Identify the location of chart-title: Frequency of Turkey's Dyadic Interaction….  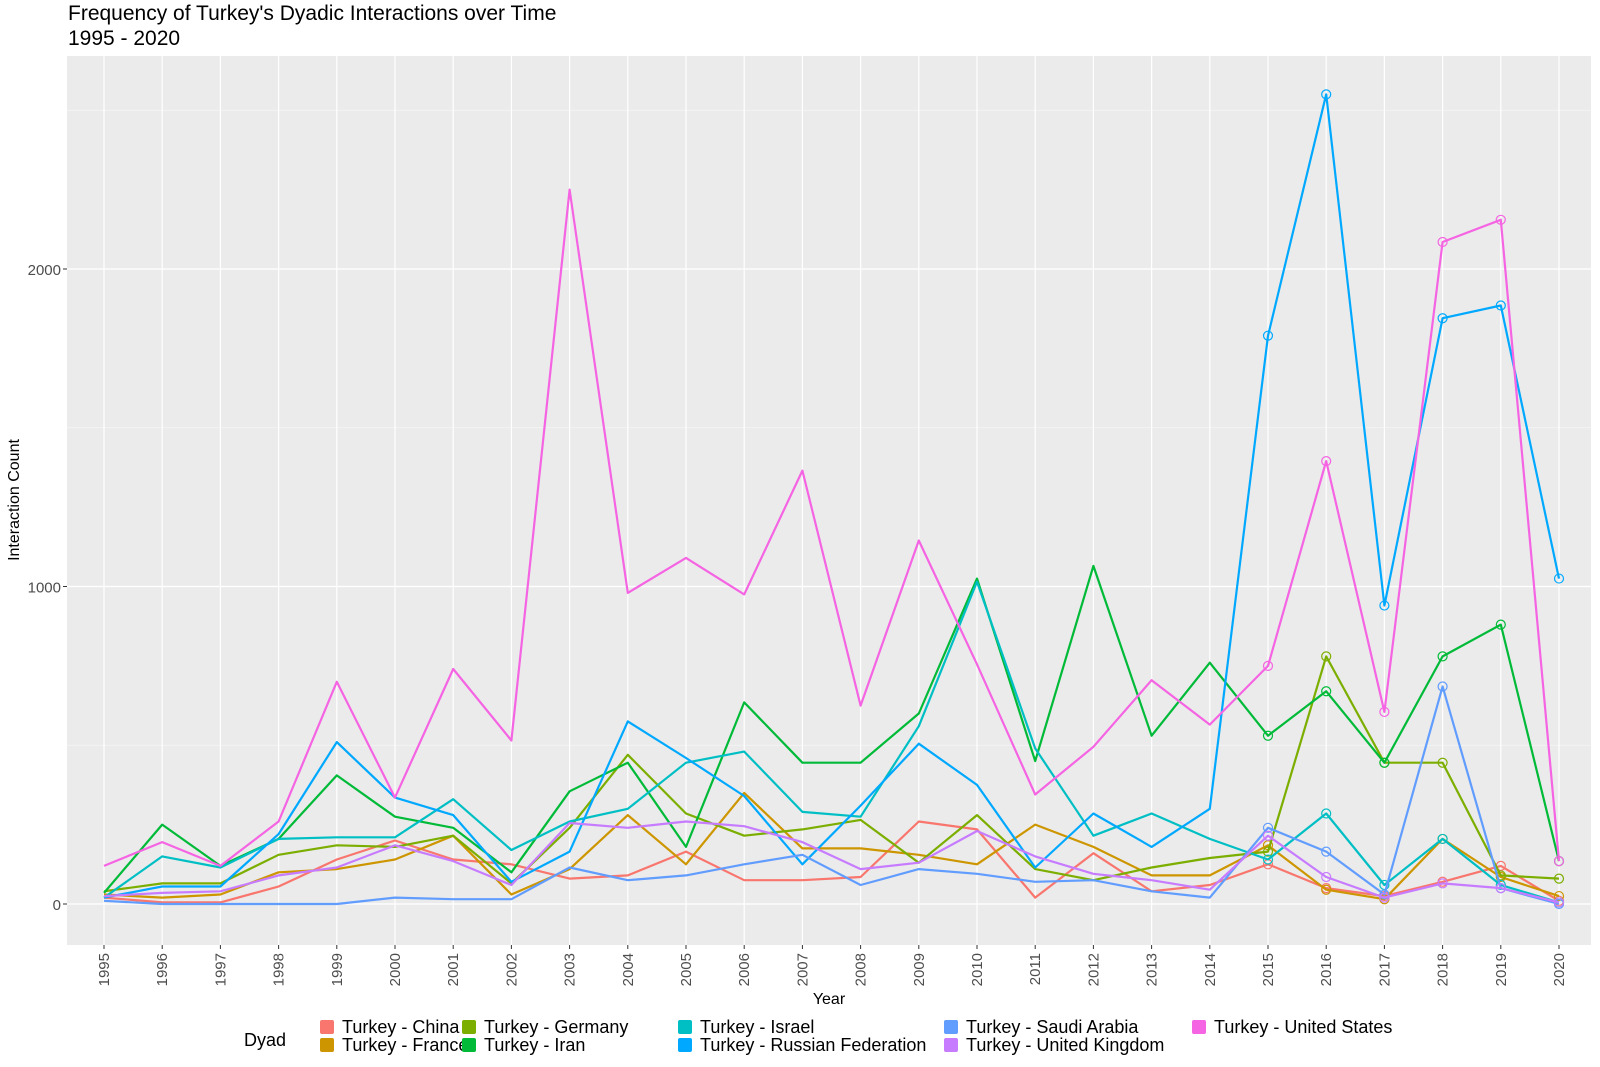
(312, 13).